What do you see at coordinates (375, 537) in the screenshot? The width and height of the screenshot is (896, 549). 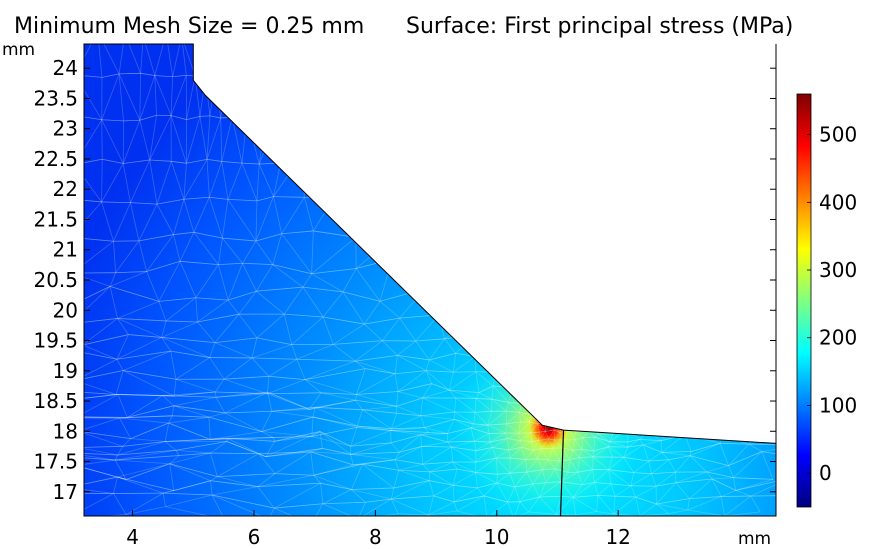 I see `x-tick-label: 8` at bounding box center [375, 537].